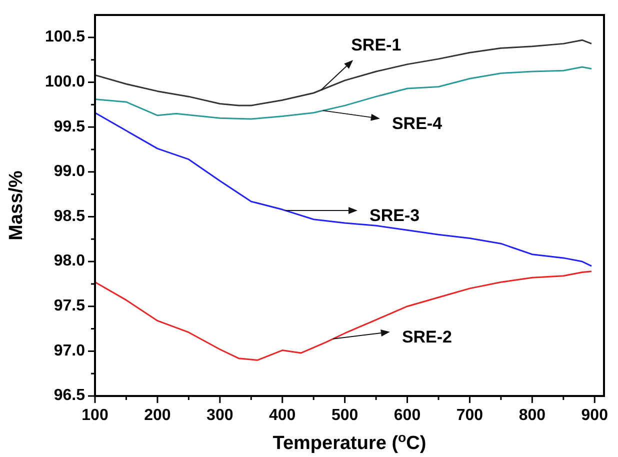  Describe the element at coordinates (282, 415) in the screenshot. I see `x-tick-label: 400` at that location.